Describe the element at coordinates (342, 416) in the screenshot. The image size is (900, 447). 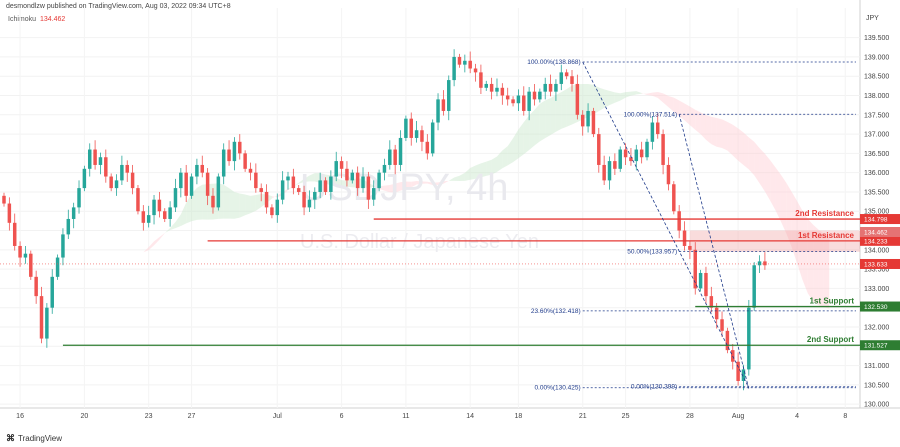
I see `x-tick-label: 6` at that location.